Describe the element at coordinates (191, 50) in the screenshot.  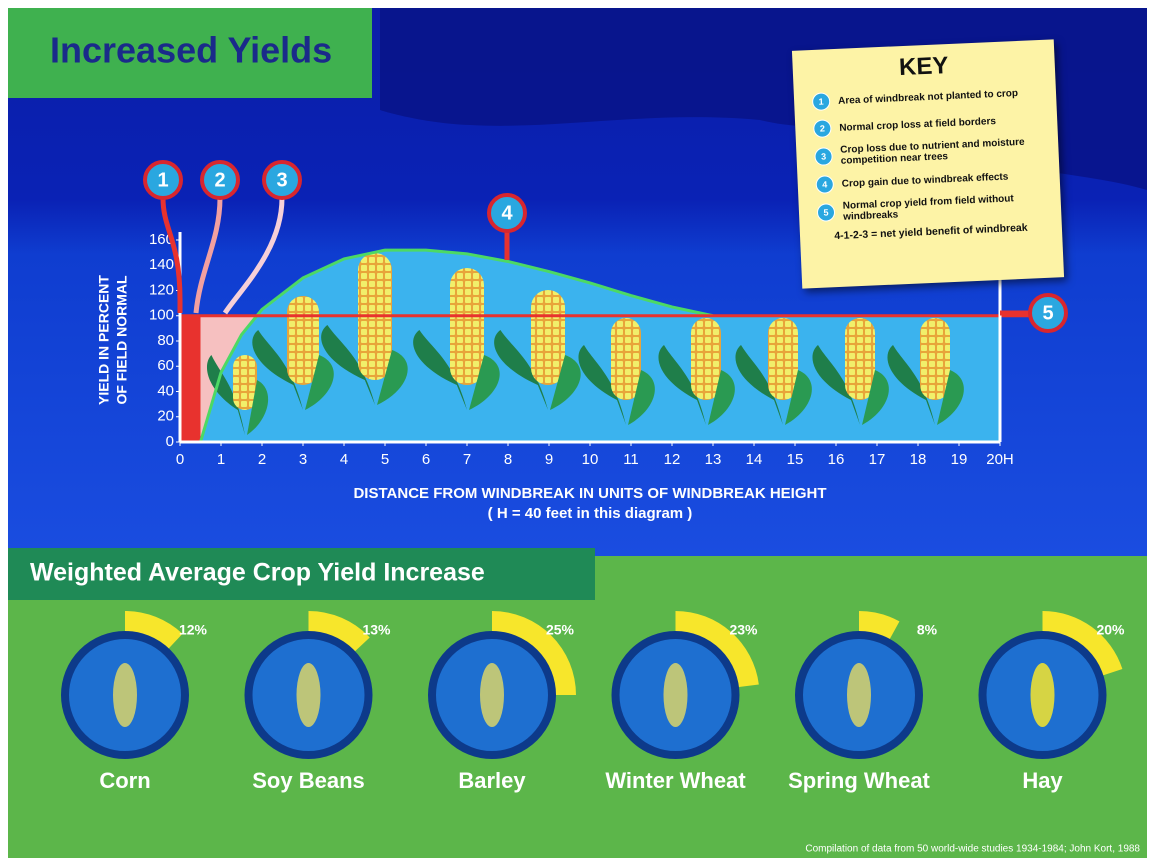
I see `title: Increased Yields` at that location.